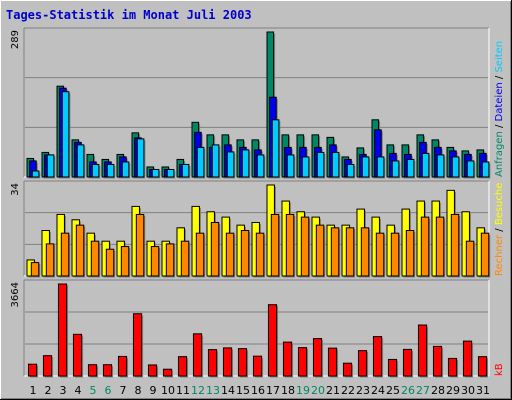 This screenshot has height=400, width=512. I want to click on middle-ymax-label: 34, so click(15, 189).